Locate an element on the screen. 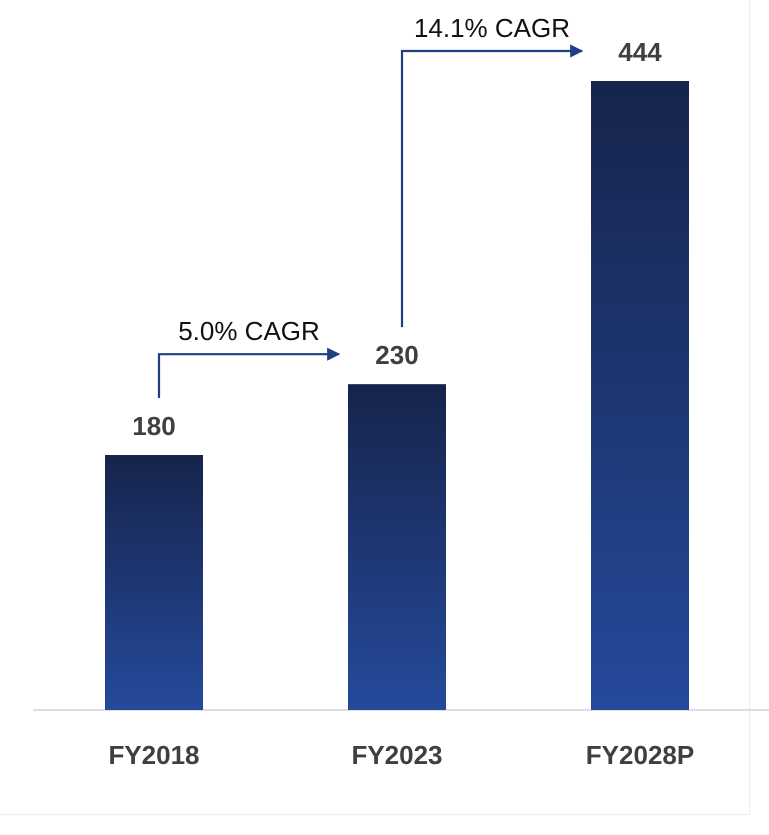  cagr-annotation-2: 14.1% CAGR is located at coordinates (492, 170).